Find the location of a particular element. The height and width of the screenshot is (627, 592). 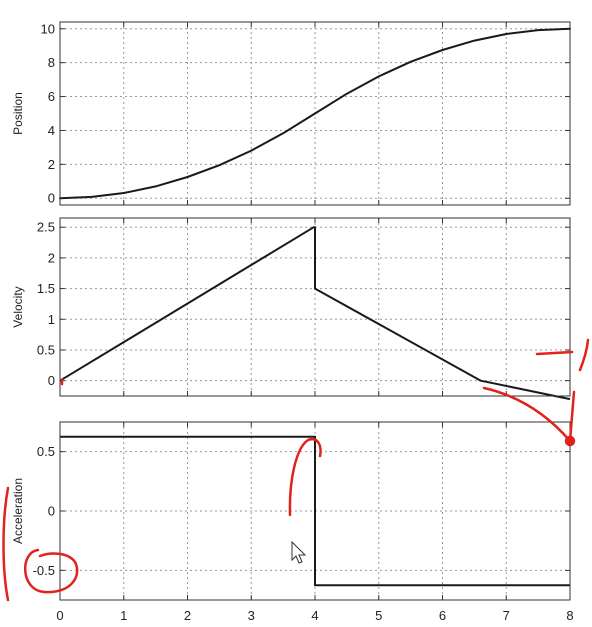

mouse-cursor-icon is located at coordinates (299, 552).